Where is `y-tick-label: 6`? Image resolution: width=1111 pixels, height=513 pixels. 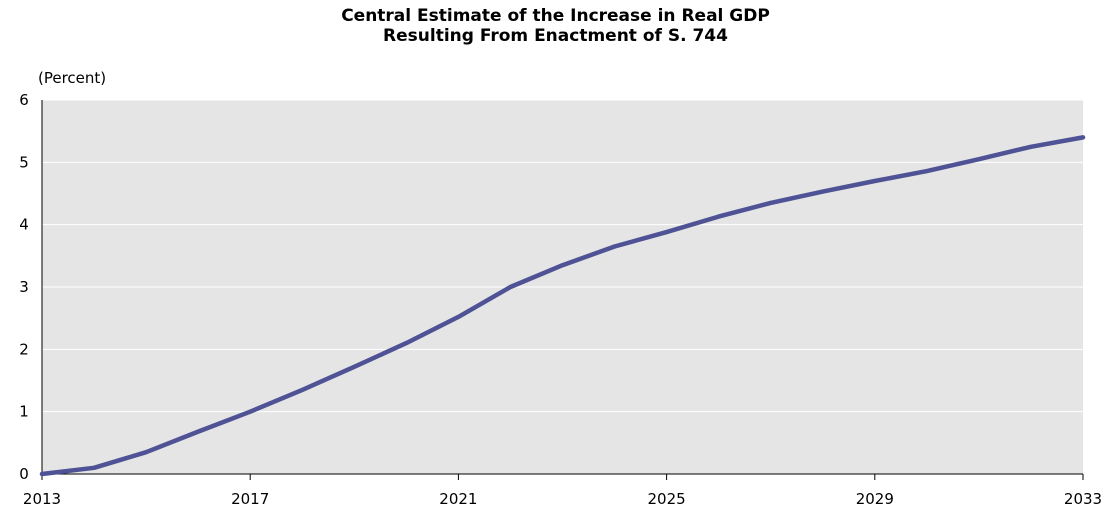 y-tick-label: 6 is located at coordinates (24, 100).